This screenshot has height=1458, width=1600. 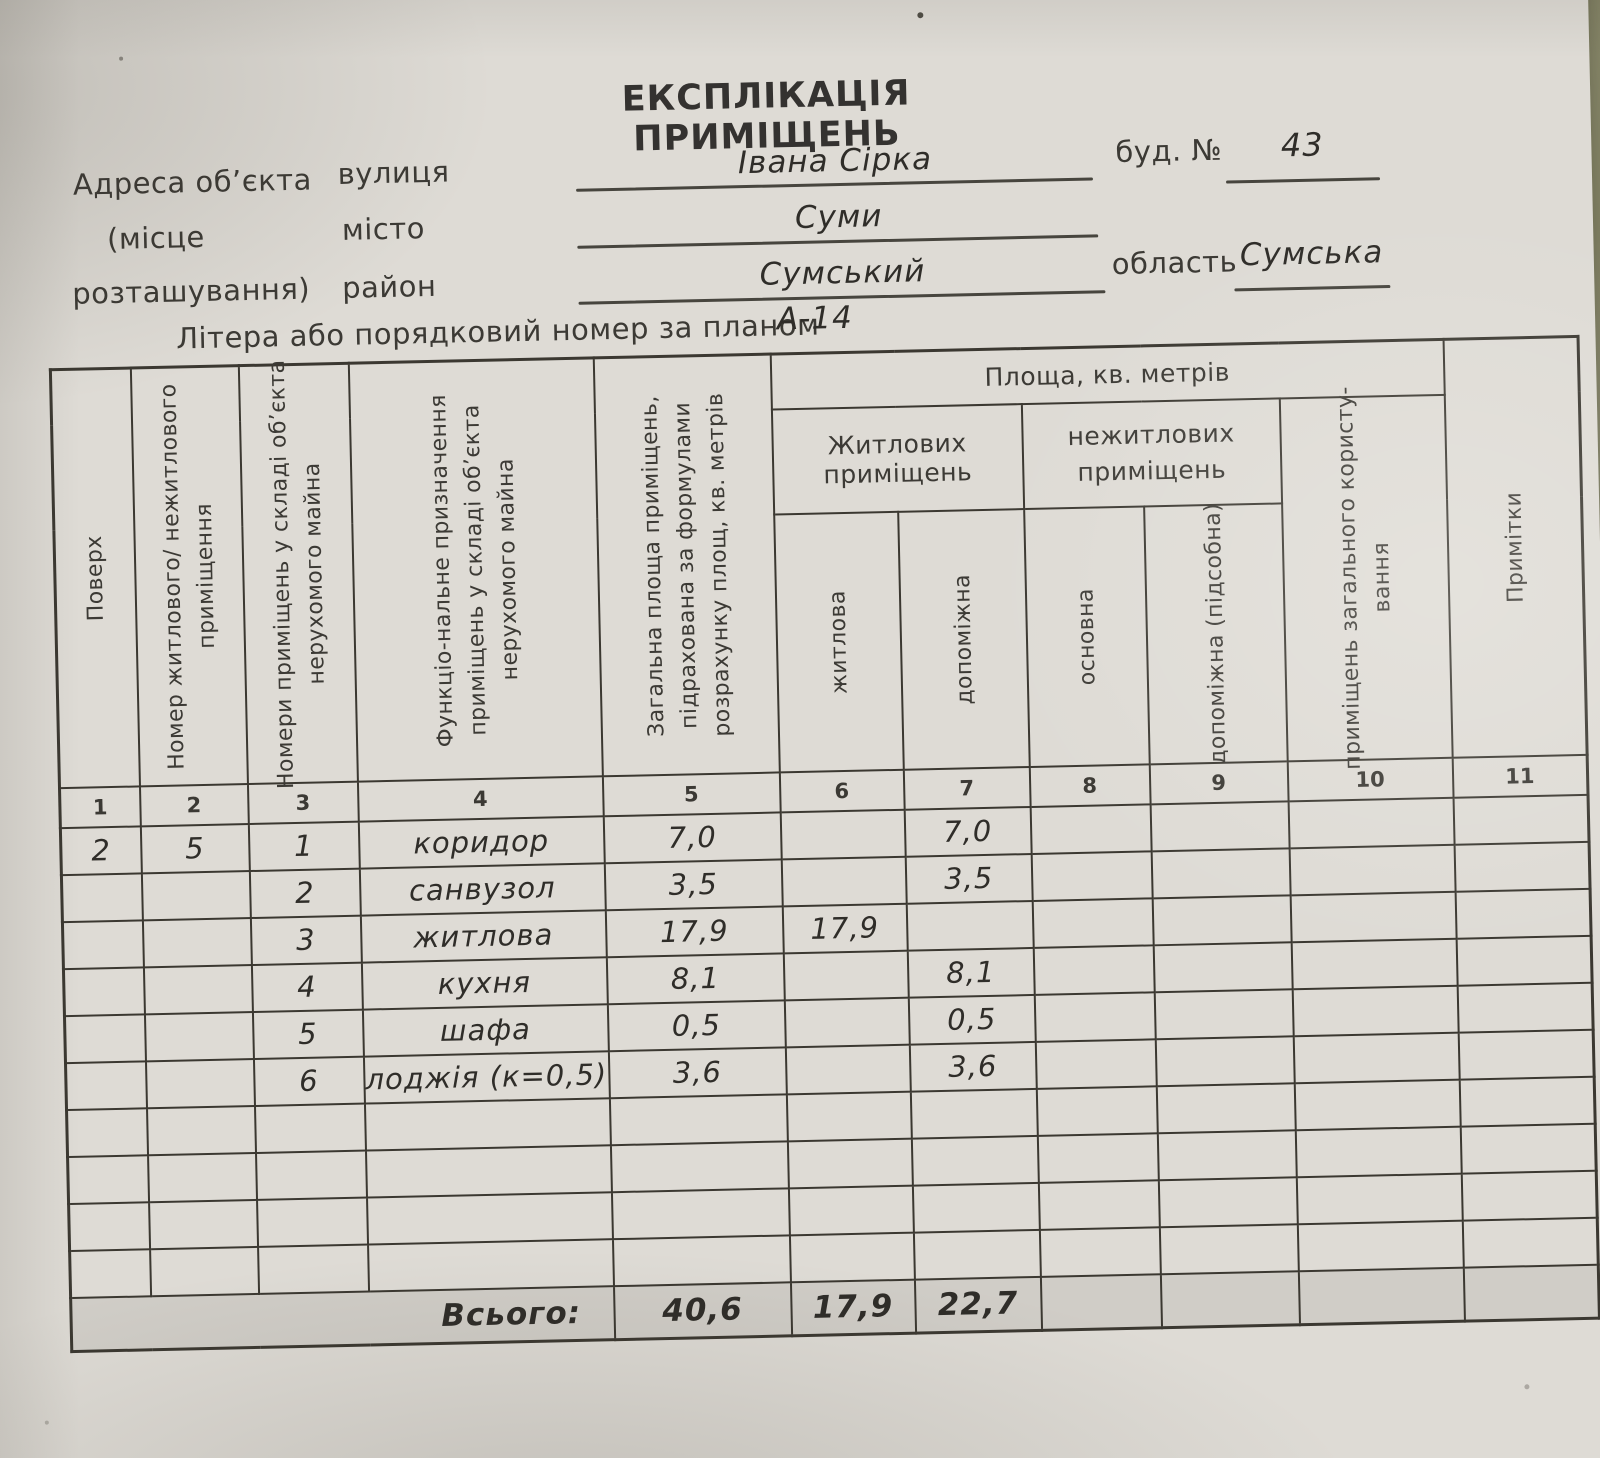 What do you see at coordinates (1174, 263) in the screenshot?
I see `region-label: область` at bounding box center [1174, 263].